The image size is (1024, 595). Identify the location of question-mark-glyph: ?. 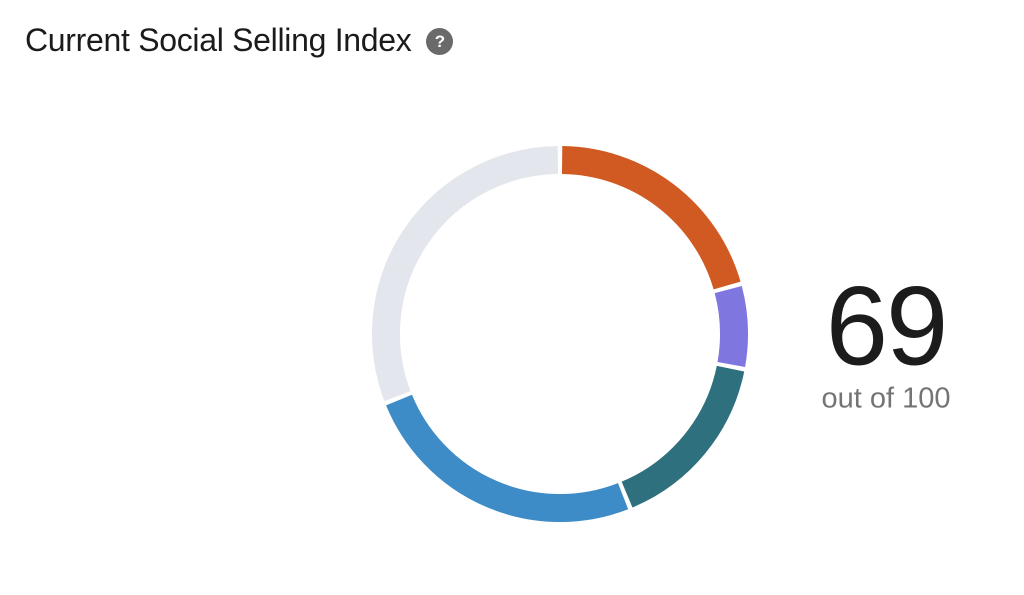
(440, 41).